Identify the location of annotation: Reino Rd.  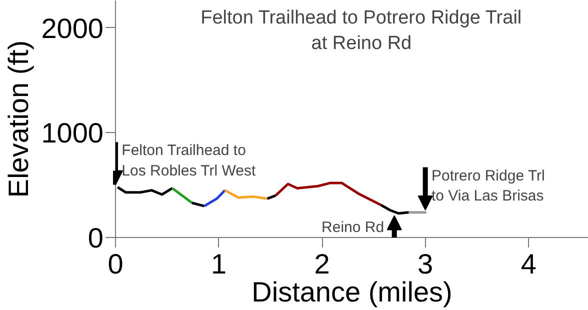
(353, 227).